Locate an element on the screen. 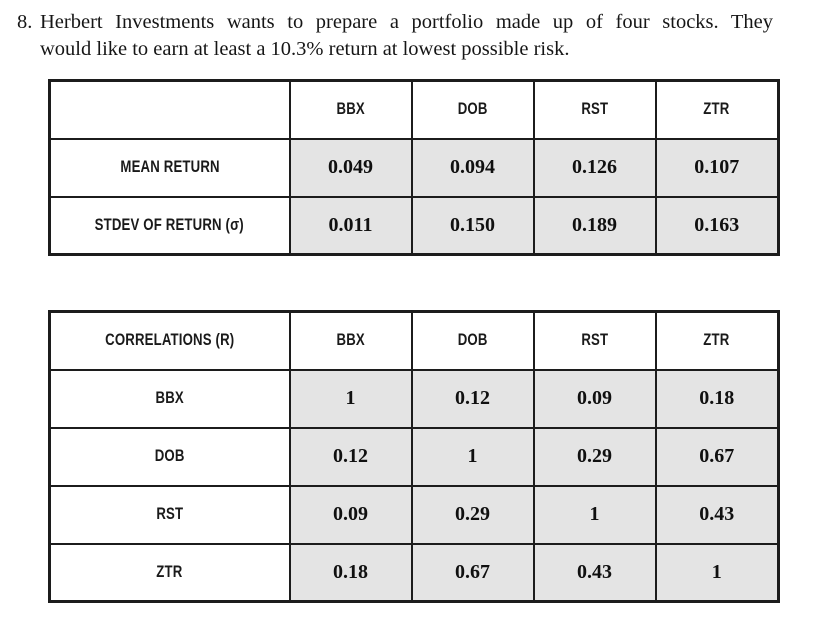 The height and width of the screenshot is (629, 834). column-header-rst: RST is located at coordinates (594, 109).